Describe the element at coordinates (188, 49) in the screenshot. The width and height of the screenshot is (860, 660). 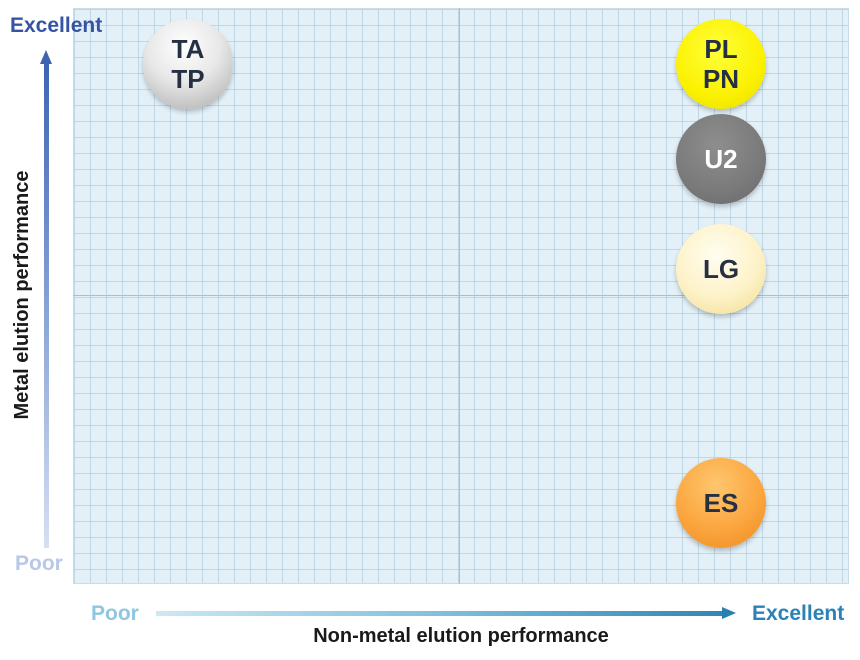
I see `bubble-label-line1: TA` at that location.